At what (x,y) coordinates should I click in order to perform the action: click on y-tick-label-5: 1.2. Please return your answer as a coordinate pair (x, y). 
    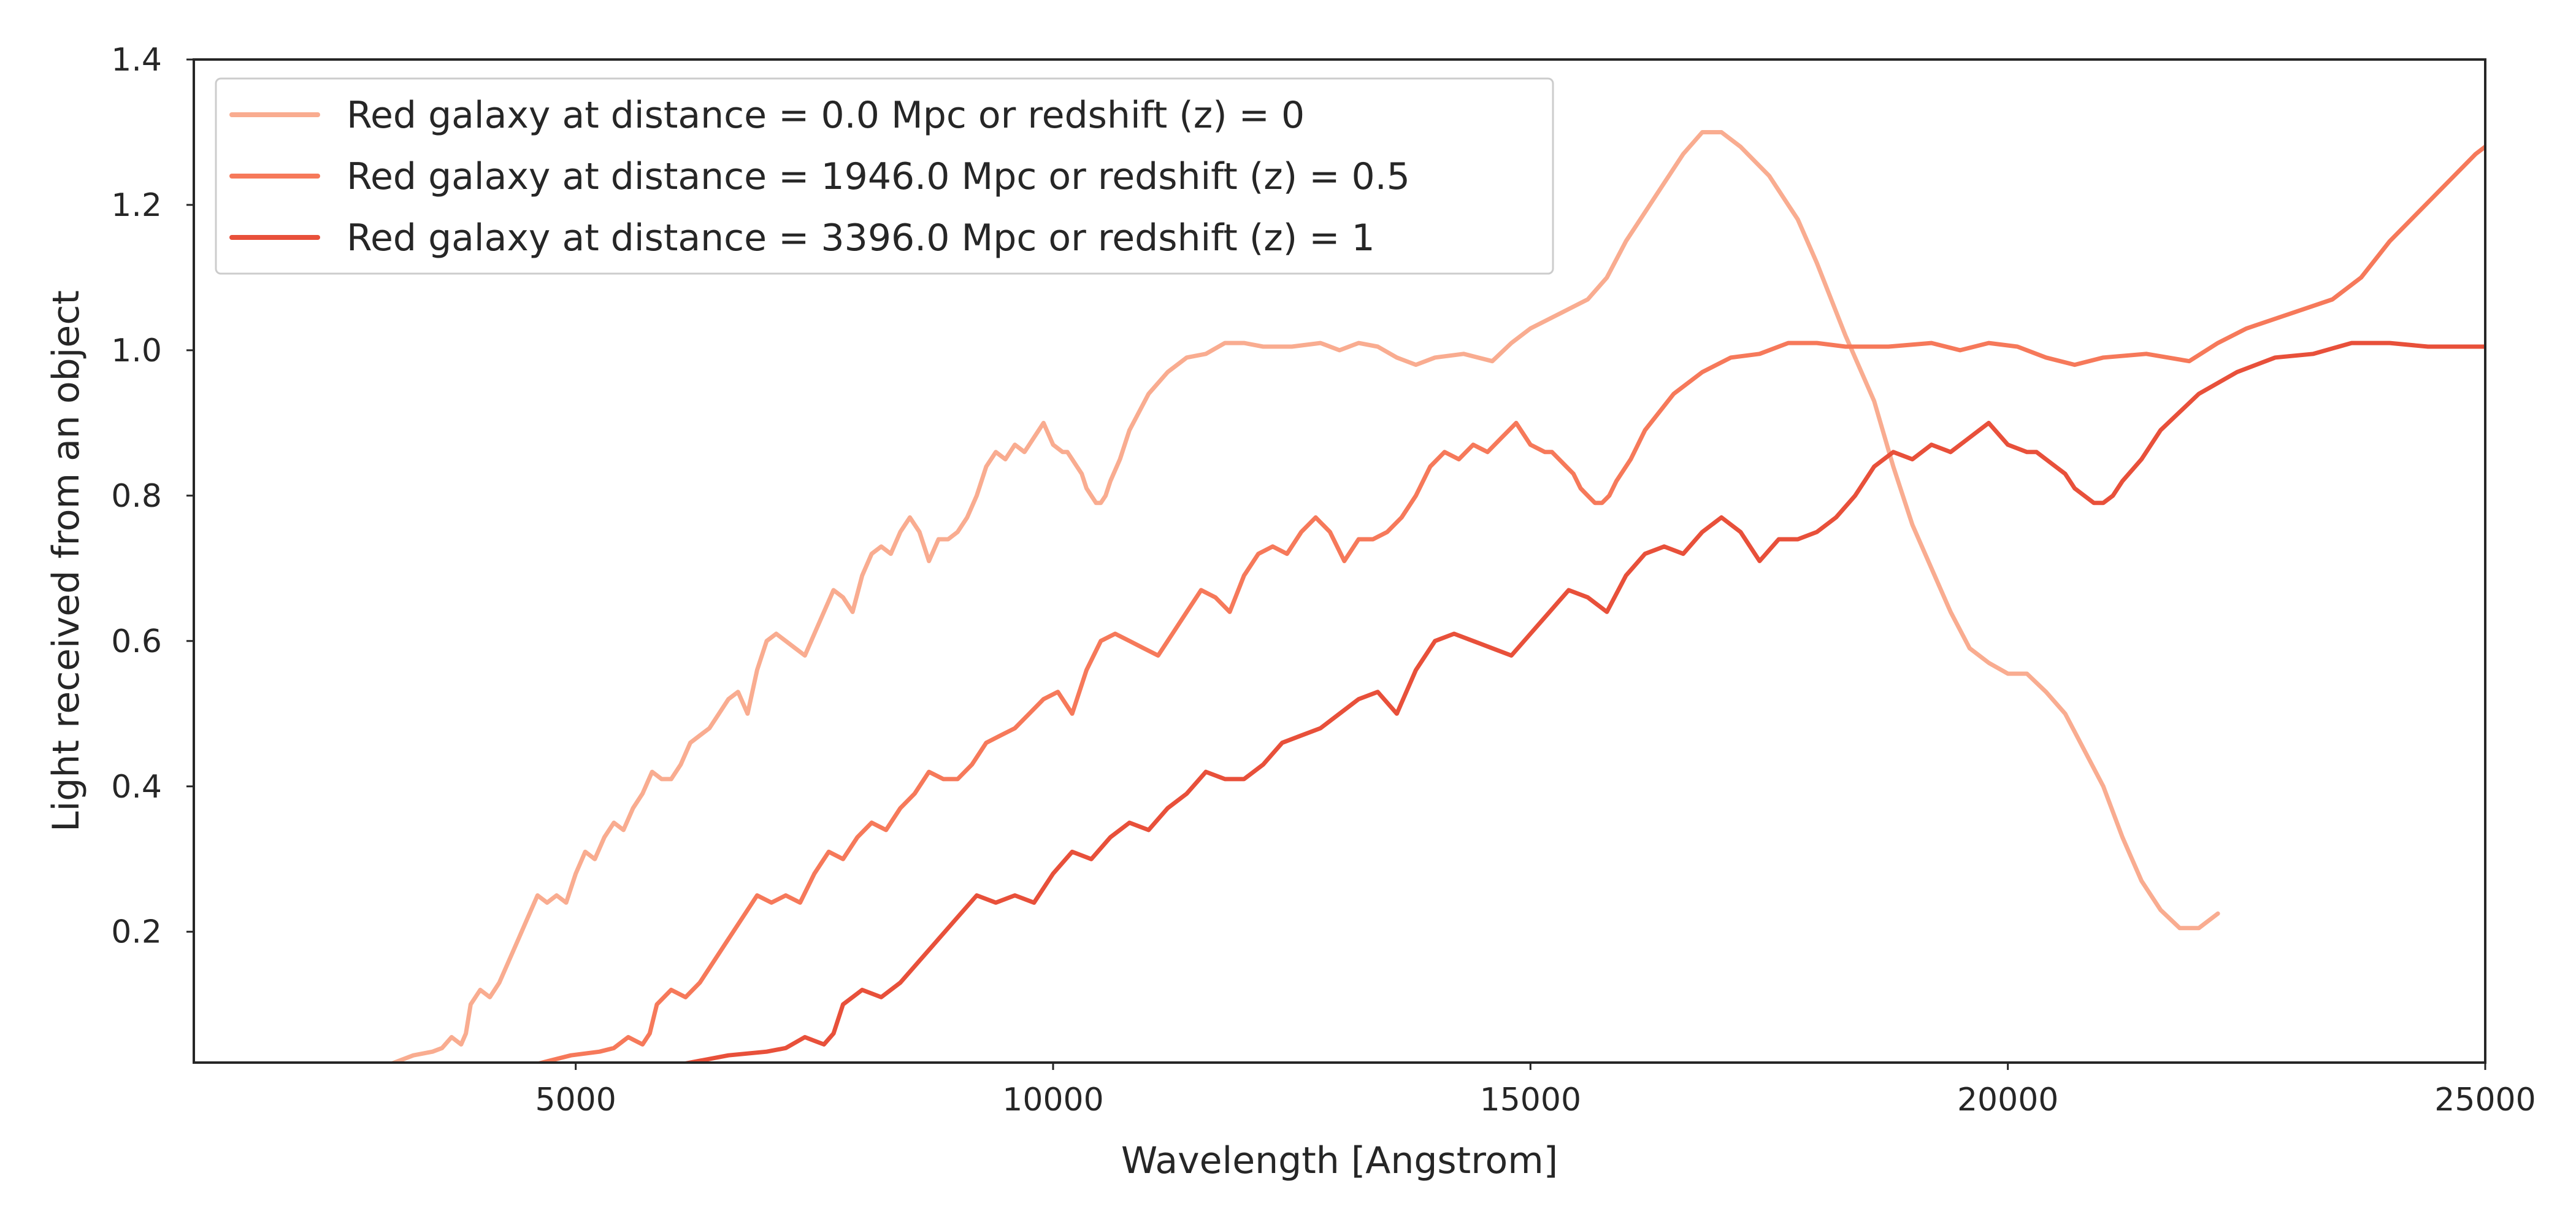
    Looking at the image, I should click on (136, 205).